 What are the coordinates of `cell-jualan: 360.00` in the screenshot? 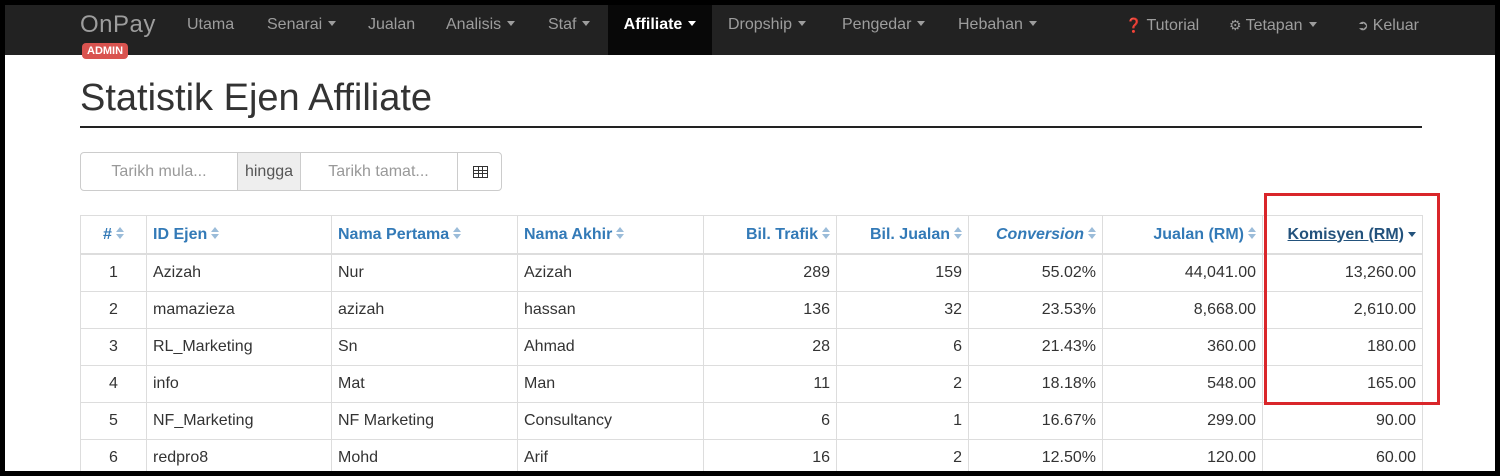 It's located at (1182, 347).